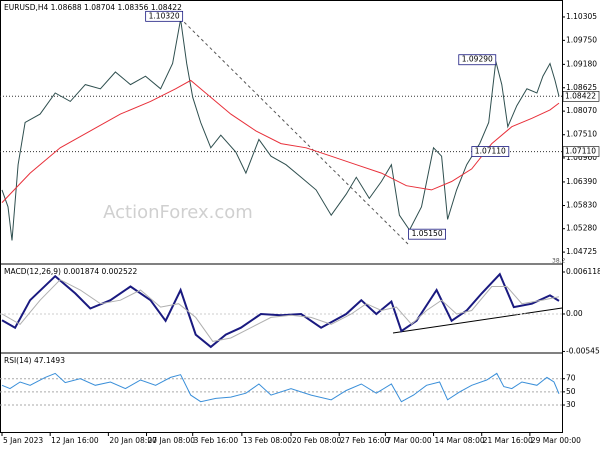  I want to click on y-tick-label: 1.06390, so click(581, 181).